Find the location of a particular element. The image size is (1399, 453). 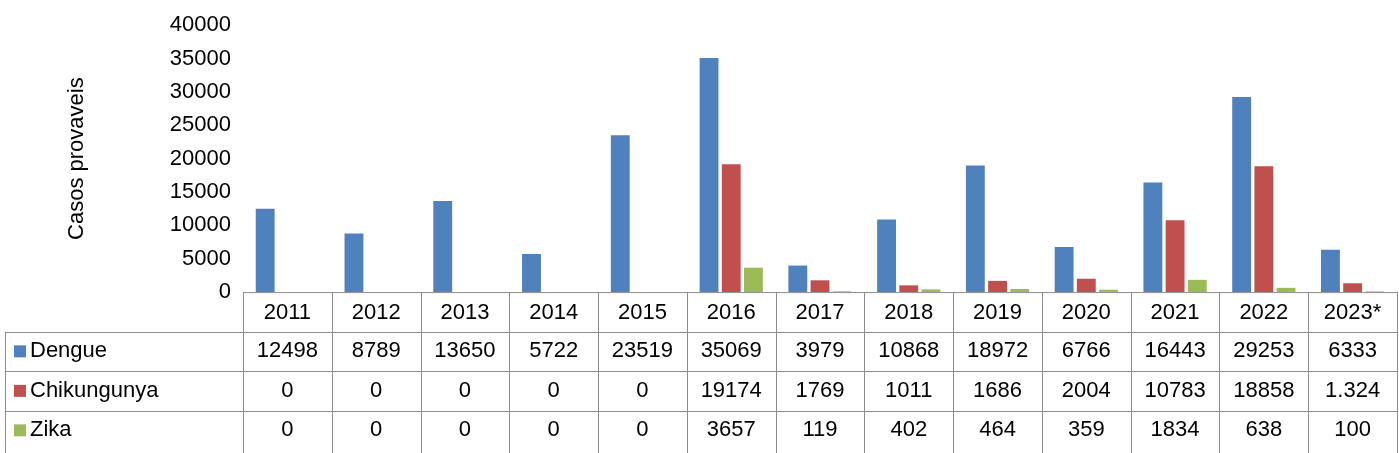

x-tick-label: 2021 is located at coordinates (1175, 312).